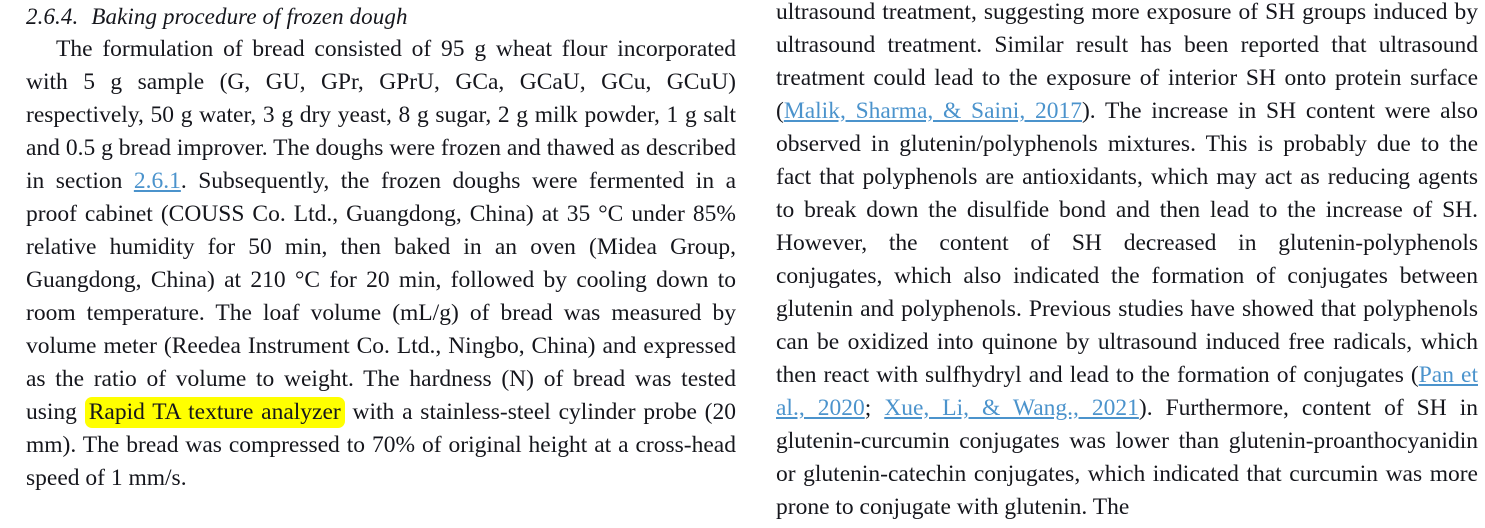 This screenshot has width=1485, height=528. Describe the element at coordinates (1011, 408) in the screenshot. I see `citation-link-xue-2021: Xue, Li, & Wang., 2021` at that location.